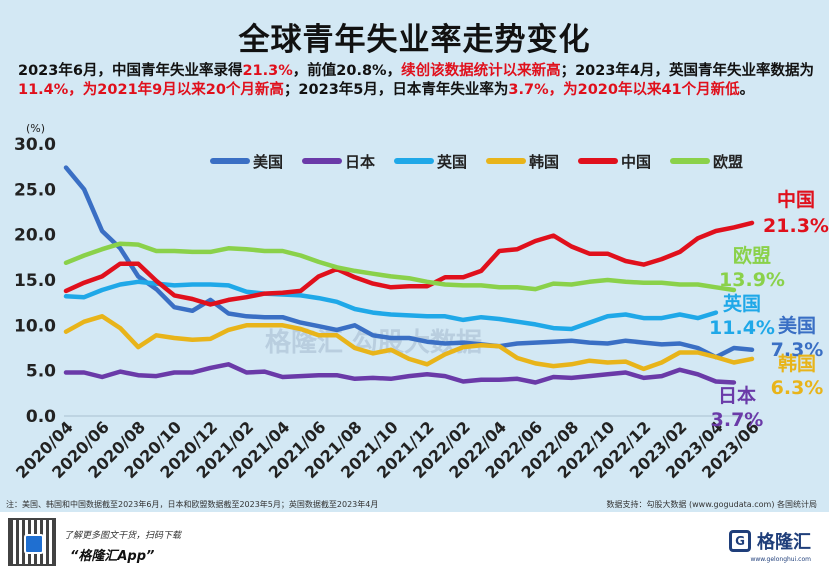 This screenshot has height=574, width=829. What do you see at coordinates (742, 303) in the screenshot?
I see `end-label-name: 英国` at bounding box center [742, 303].